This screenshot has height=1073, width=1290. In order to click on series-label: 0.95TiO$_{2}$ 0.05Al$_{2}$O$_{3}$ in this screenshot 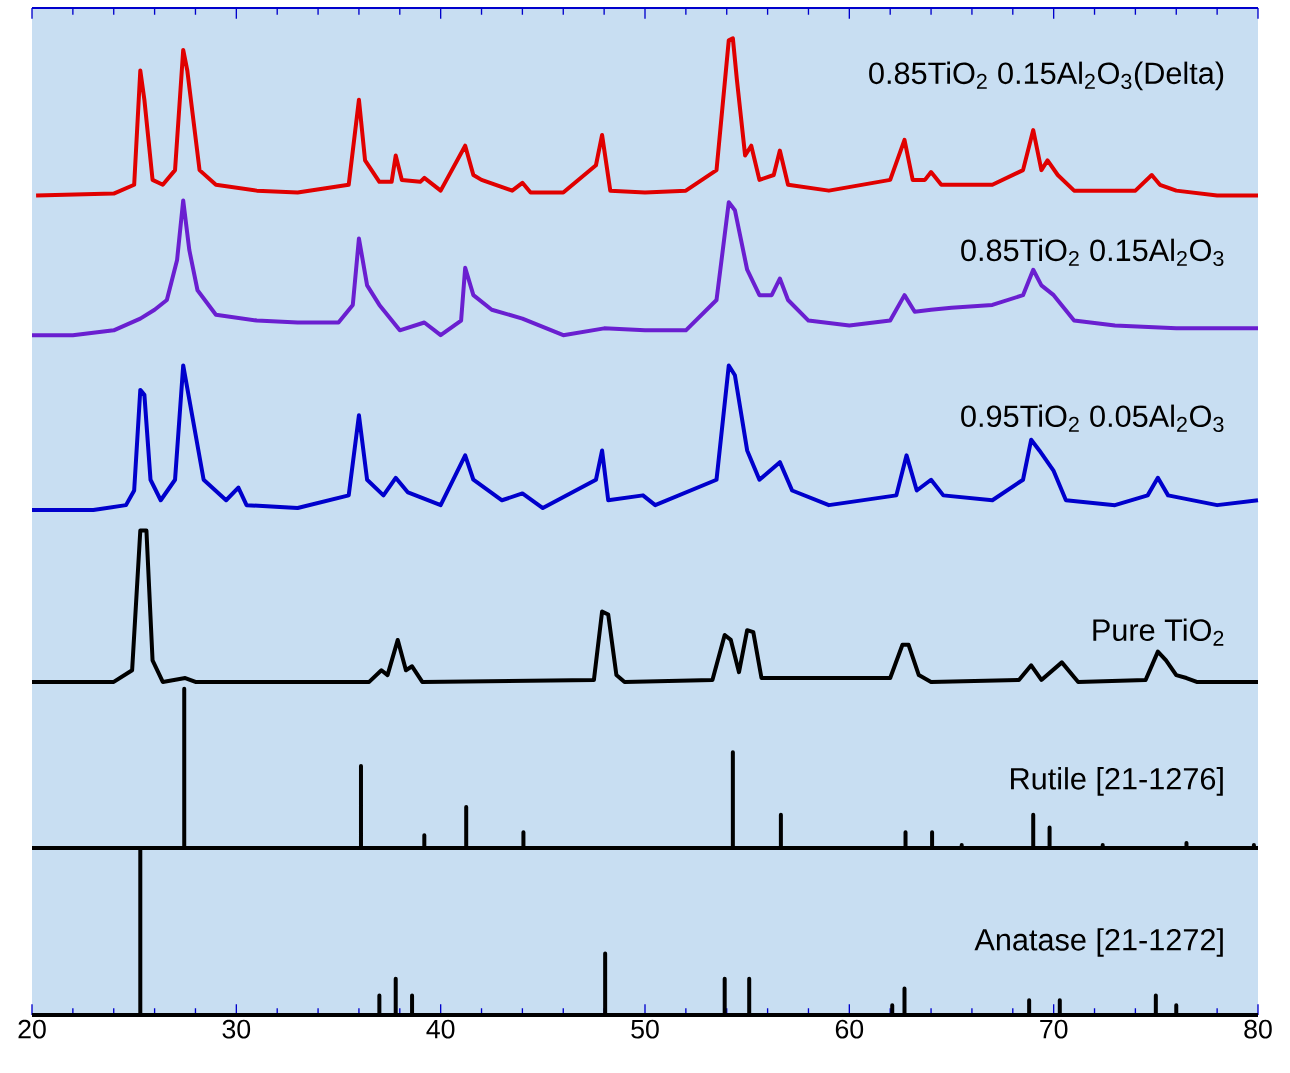, I will do `click(1092, 418)`.